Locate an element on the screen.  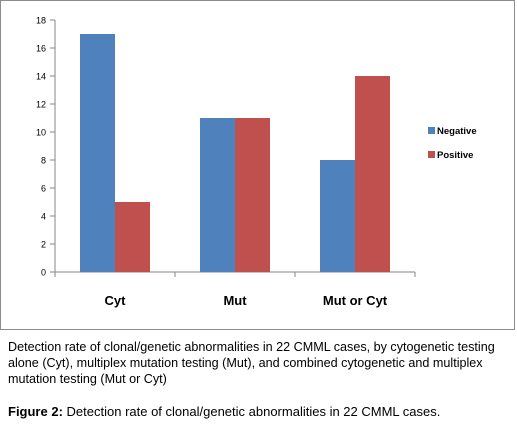
legend-swatch-positive is located at coordinates (431, 154).